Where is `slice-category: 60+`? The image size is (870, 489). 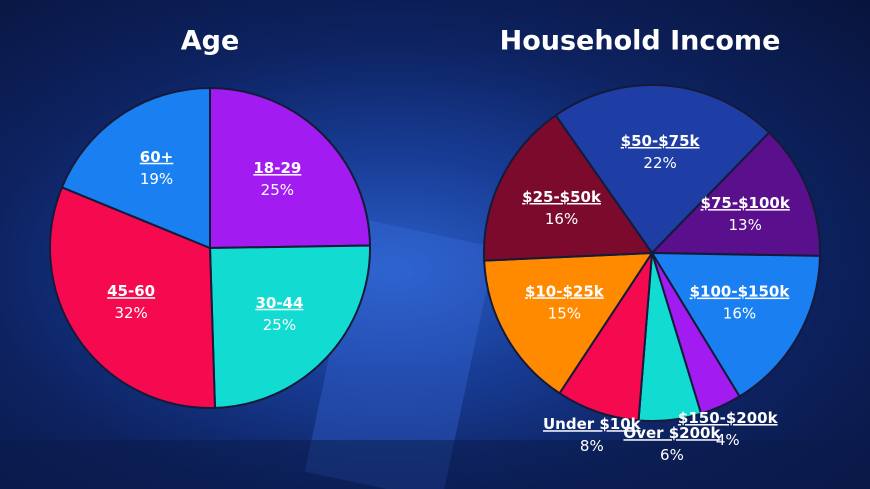 slice-category: 60+ is located at coordinates (156, 157).